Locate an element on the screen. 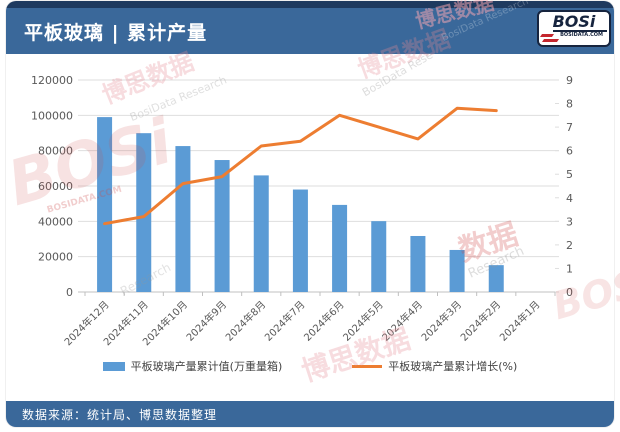 The image size is (620, 432). y-axis-right-tick-label: 6 is located at coordinates (569, 151).